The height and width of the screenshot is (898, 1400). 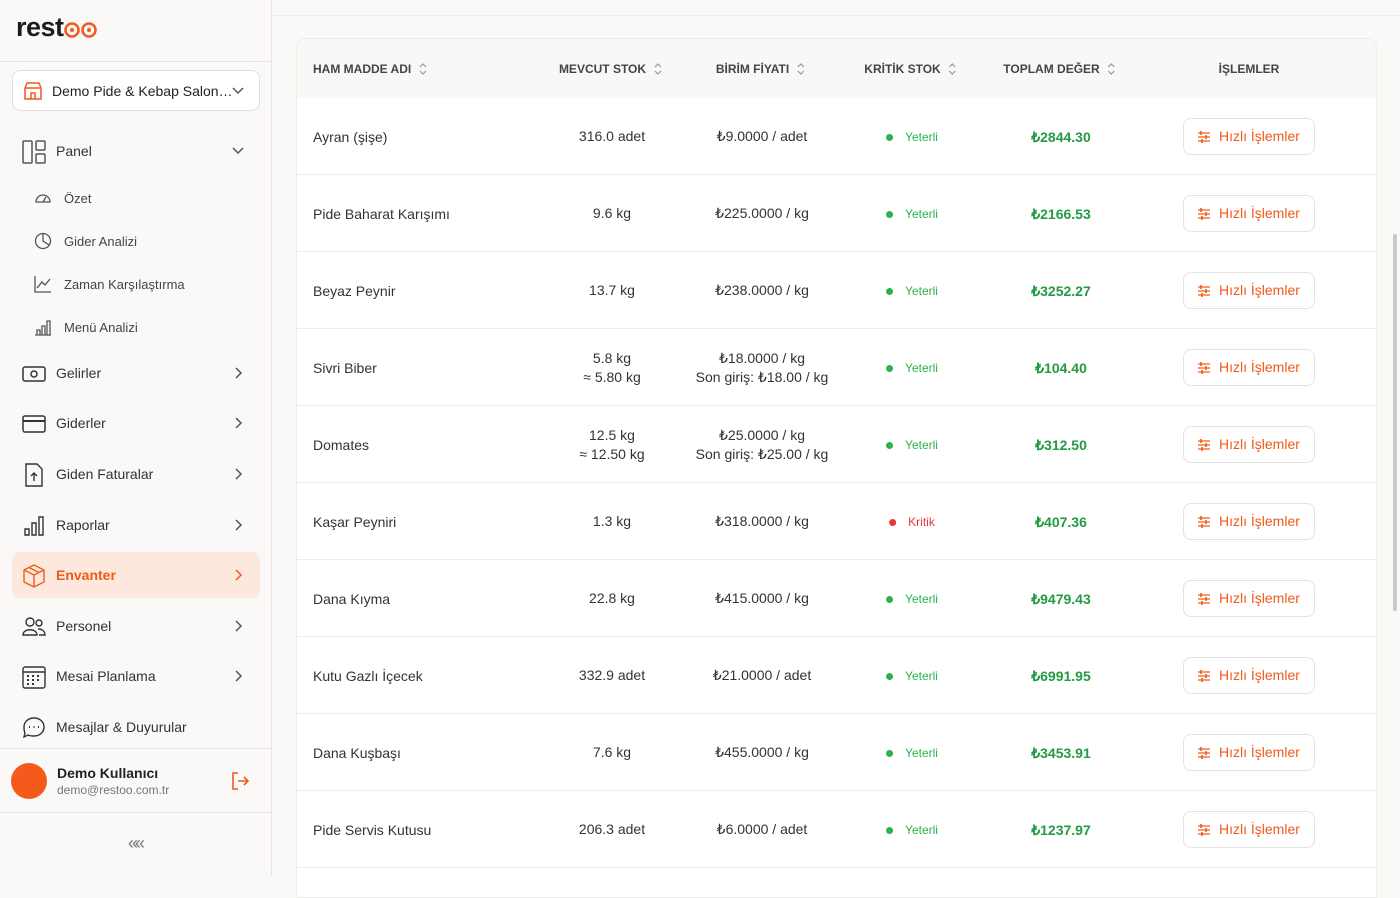 I want to click on top-strip, so click(x=836, y=8).